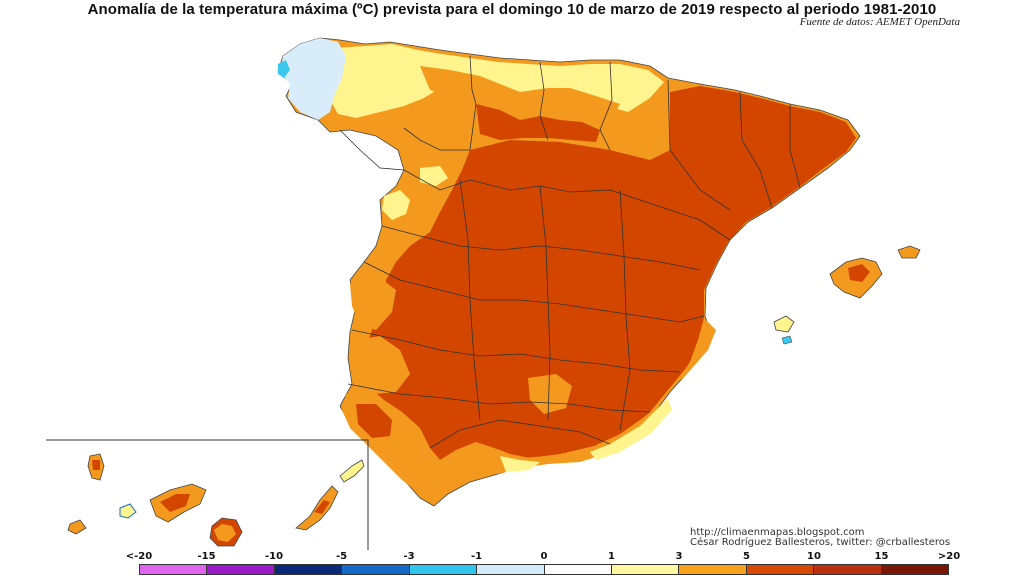 Image resolution: width=1024 pixels, height=576 pixels. Describe the element at coordinates (631, 429) in the screenshot. I see `coast-yellow-south` at that location.